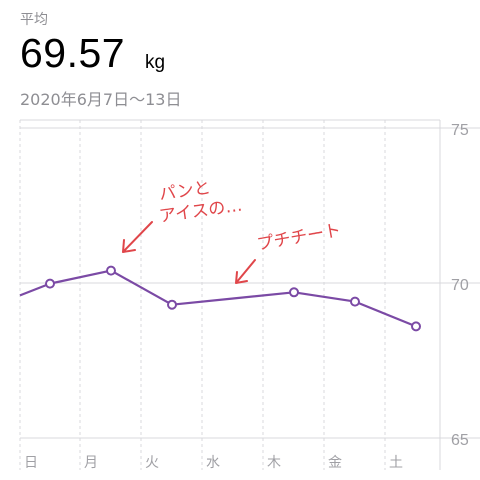  What do you see at coordinates (460, 440) in the screenshot?
I see `y-tick-label: 65` at bounding box center [460, 440].